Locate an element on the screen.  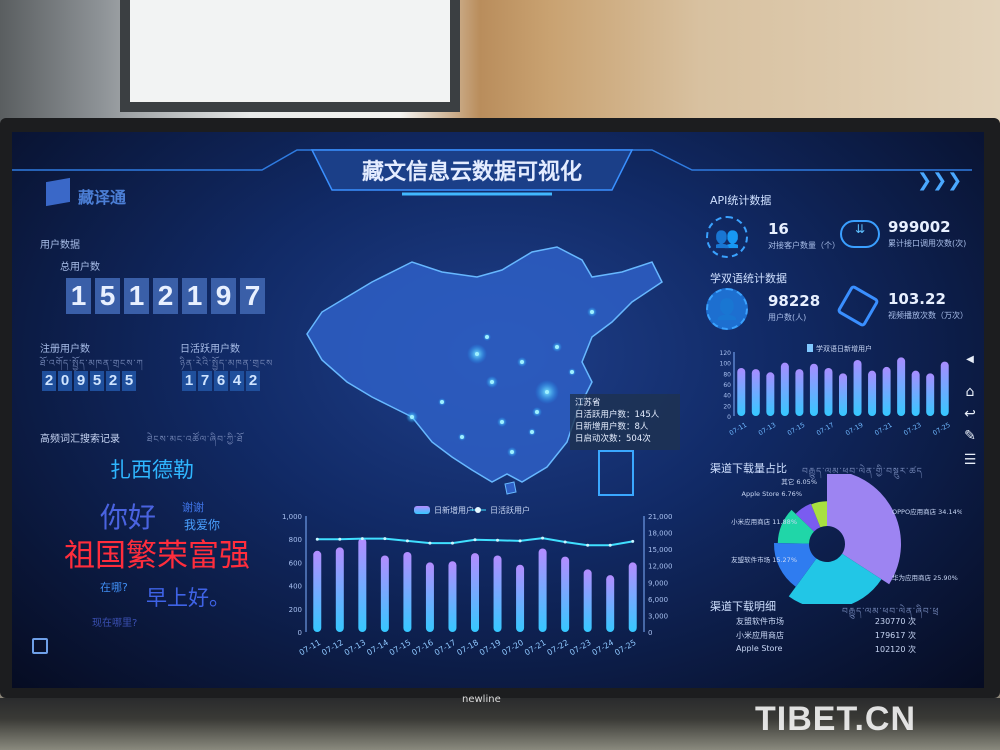
right-tick-label: 12,000 is located at coordinates (660, 567).